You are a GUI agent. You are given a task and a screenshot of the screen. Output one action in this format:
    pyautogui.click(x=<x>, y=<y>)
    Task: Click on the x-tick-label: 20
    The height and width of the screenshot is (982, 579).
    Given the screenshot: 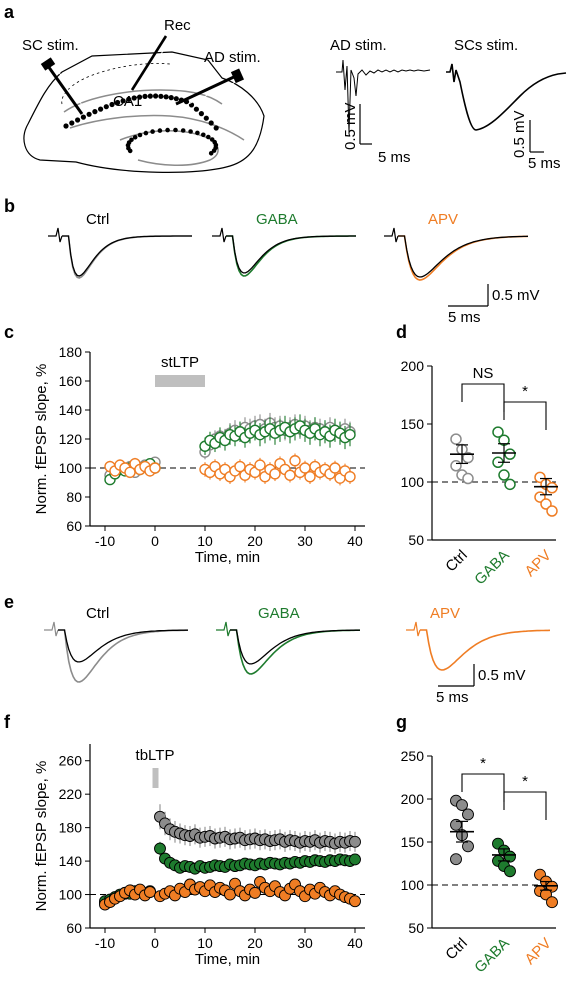 What is the action you would take?
    pyautogui.click(x=255, y=943)
    